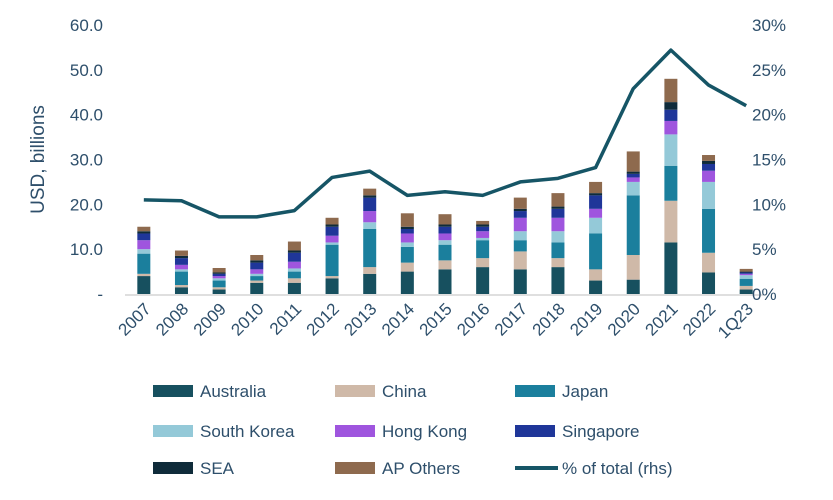  Describe the element at coordinates (285, 318) in the screenshot. I see `x-tick-label: 2011` at that location.